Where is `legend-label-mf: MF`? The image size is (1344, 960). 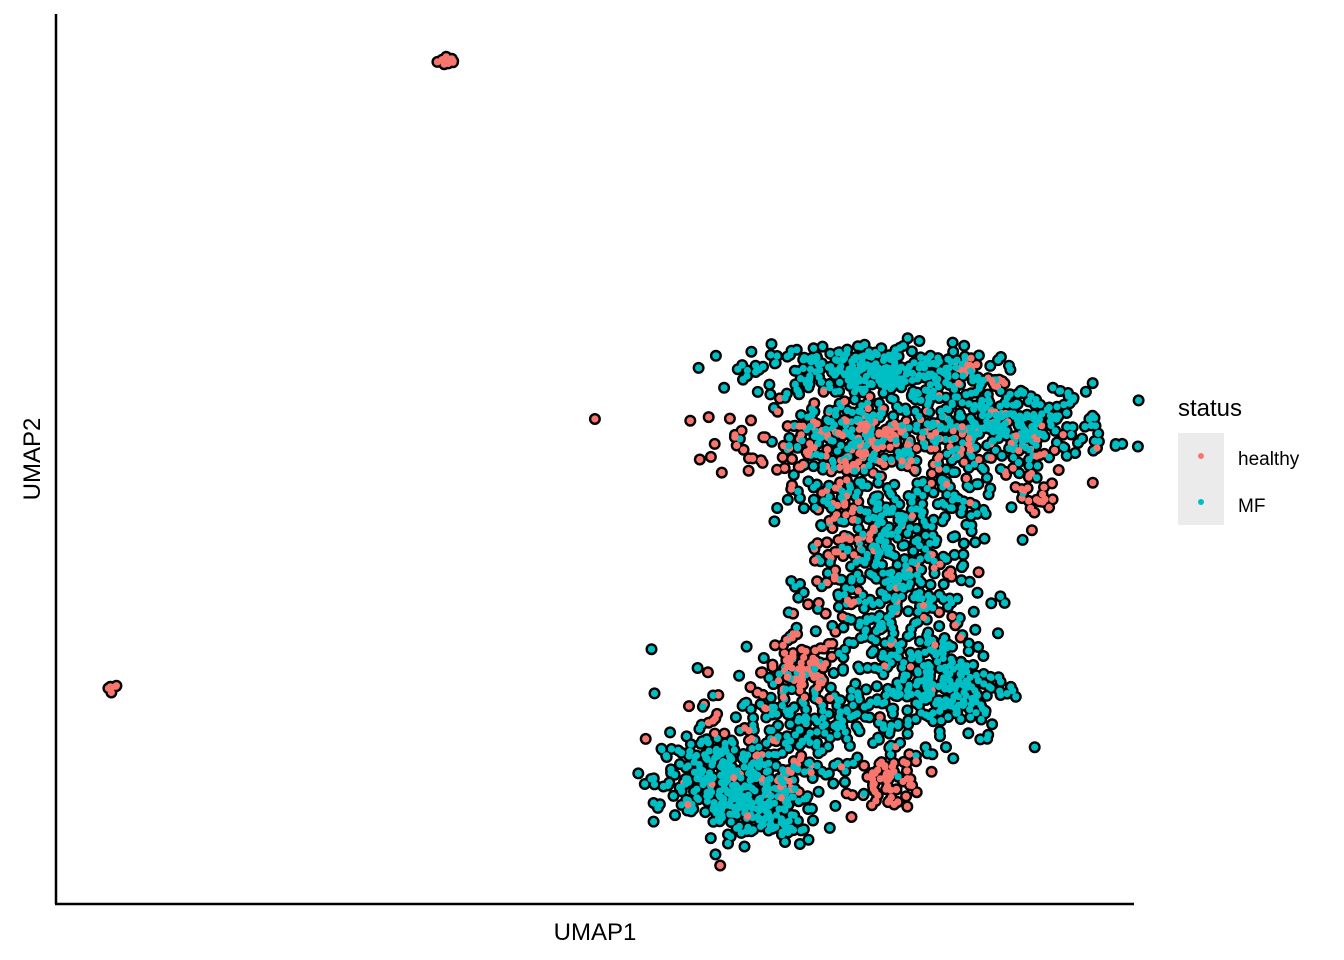
legend-label-mf: MF is located at coordinates (1251, 506).